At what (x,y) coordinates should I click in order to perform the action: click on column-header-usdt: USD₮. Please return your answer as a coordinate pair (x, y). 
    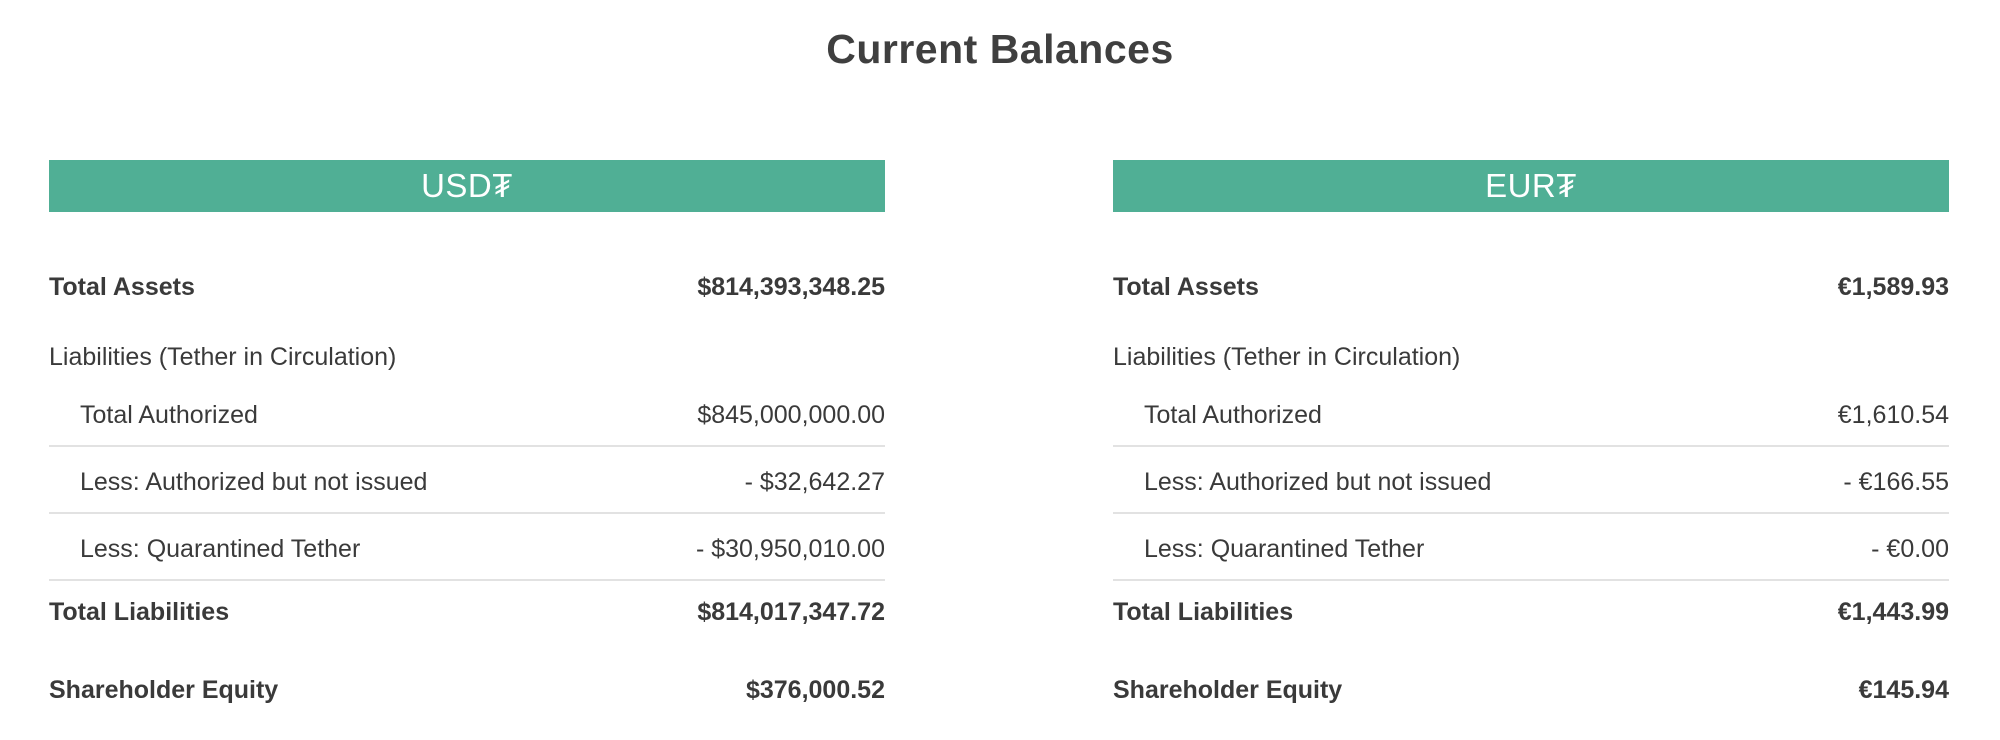
    Looking at the image, I should click on (467, 186).